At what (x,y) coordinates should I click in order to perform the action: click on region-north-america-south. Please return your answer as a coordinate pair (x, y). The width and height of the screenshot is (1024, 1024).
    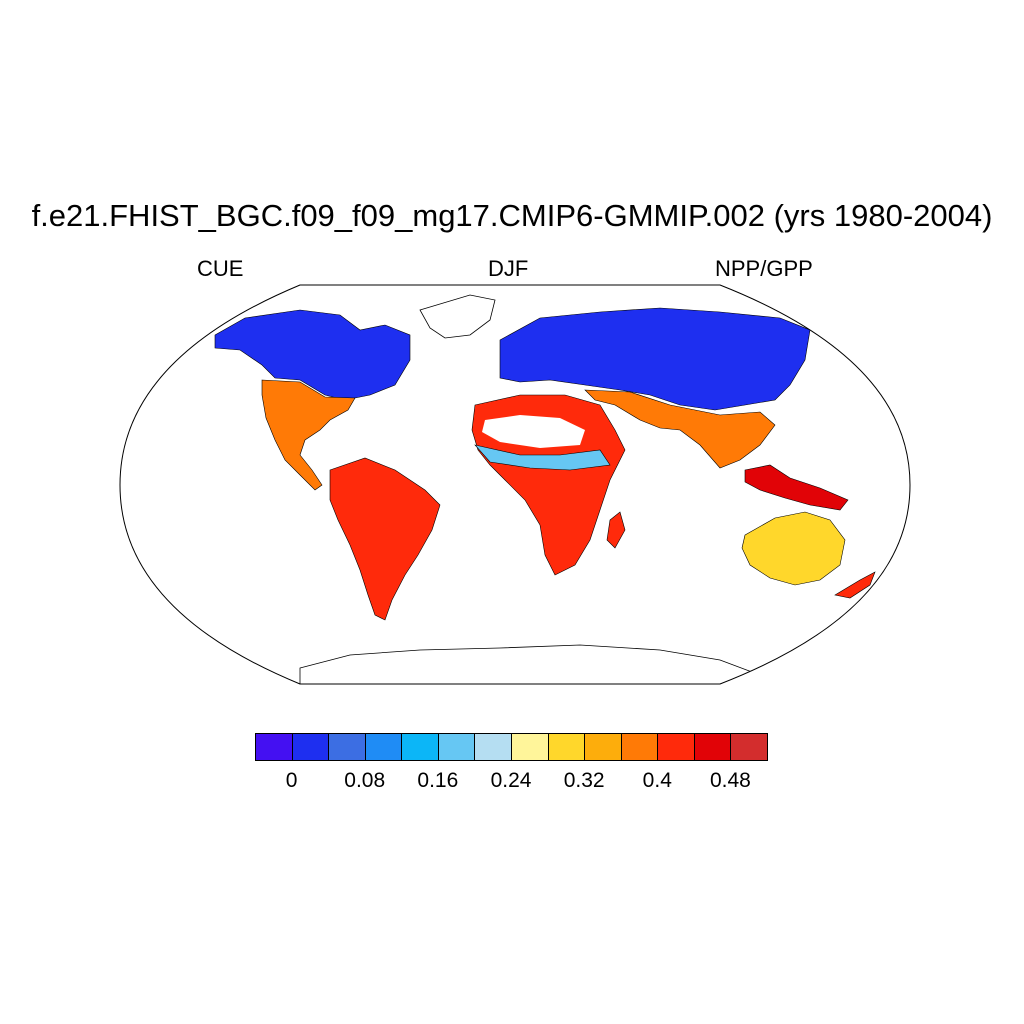
    Looking at the image, I should click on (308, 435).